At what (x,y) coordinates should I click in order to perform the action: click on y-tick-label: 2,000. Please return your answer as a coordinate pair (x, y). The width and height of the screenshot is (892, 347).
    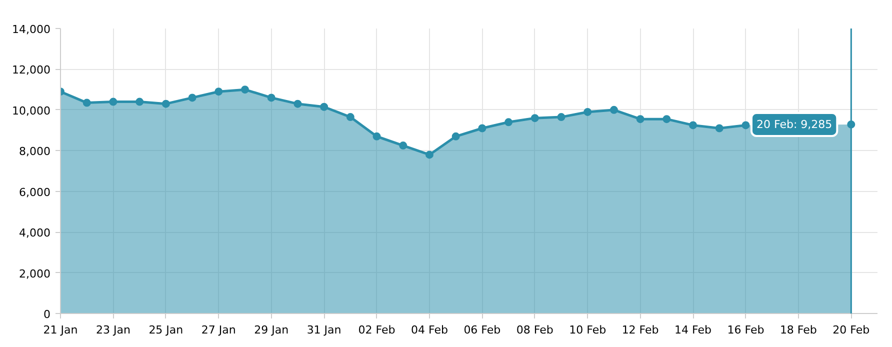
    Looking at the image, I should click on (35, 273).